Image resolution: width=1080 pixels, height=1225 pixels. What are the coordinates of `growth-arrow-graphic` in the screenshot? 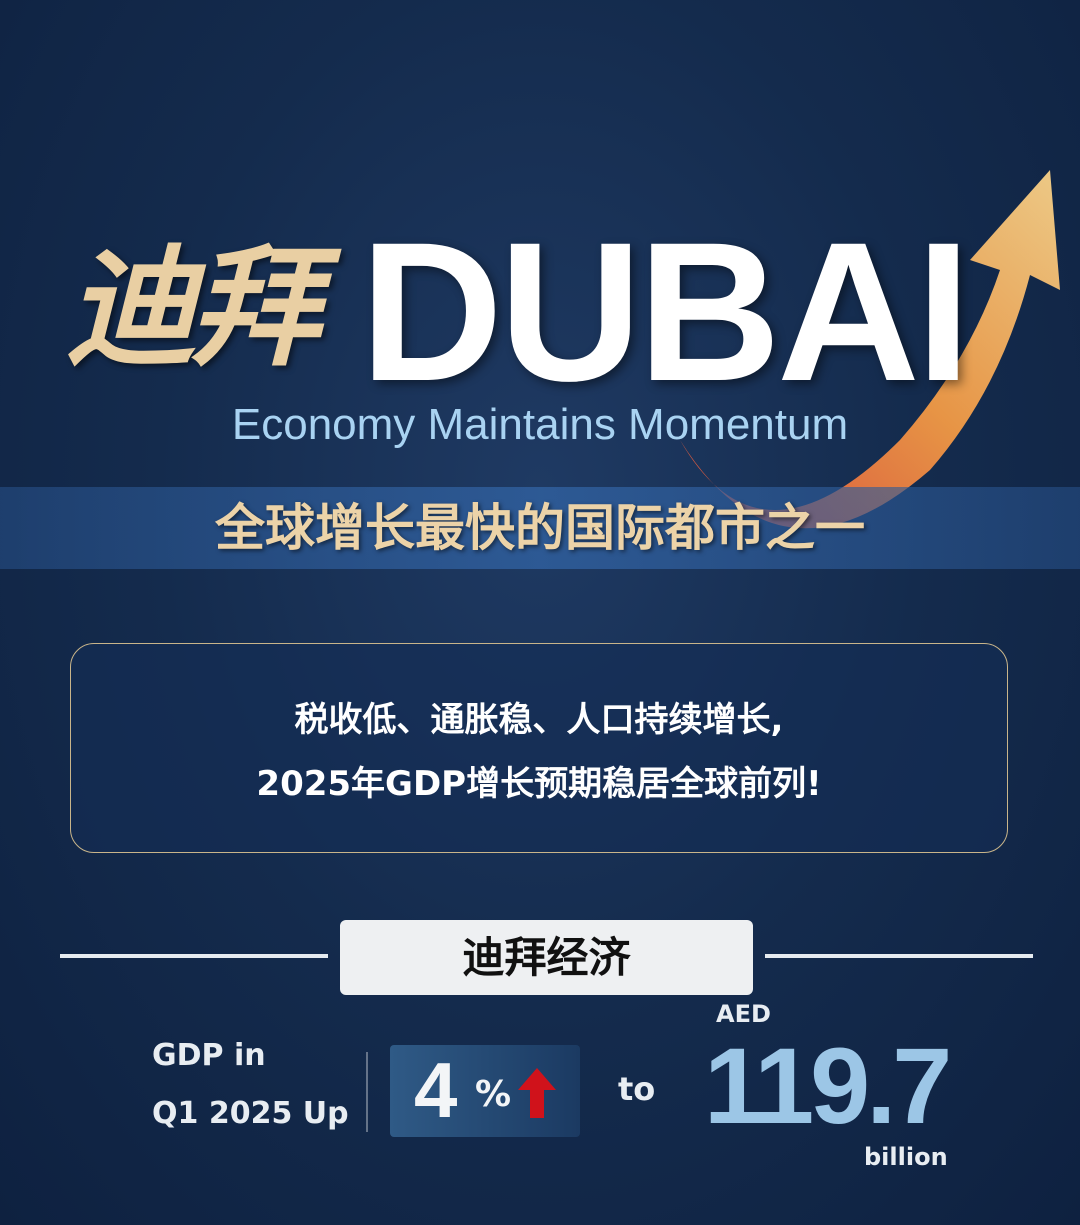 It's located at (860, 362).